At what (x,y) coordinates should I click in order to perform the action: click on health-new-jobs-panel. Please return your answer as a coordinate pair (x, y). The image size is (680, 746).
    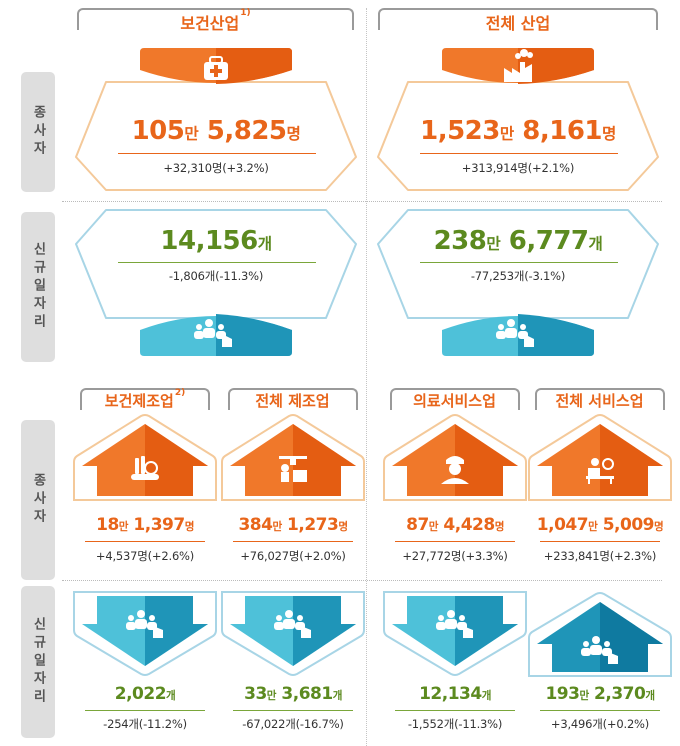
    Looking at the image, I should click on (216, 282).